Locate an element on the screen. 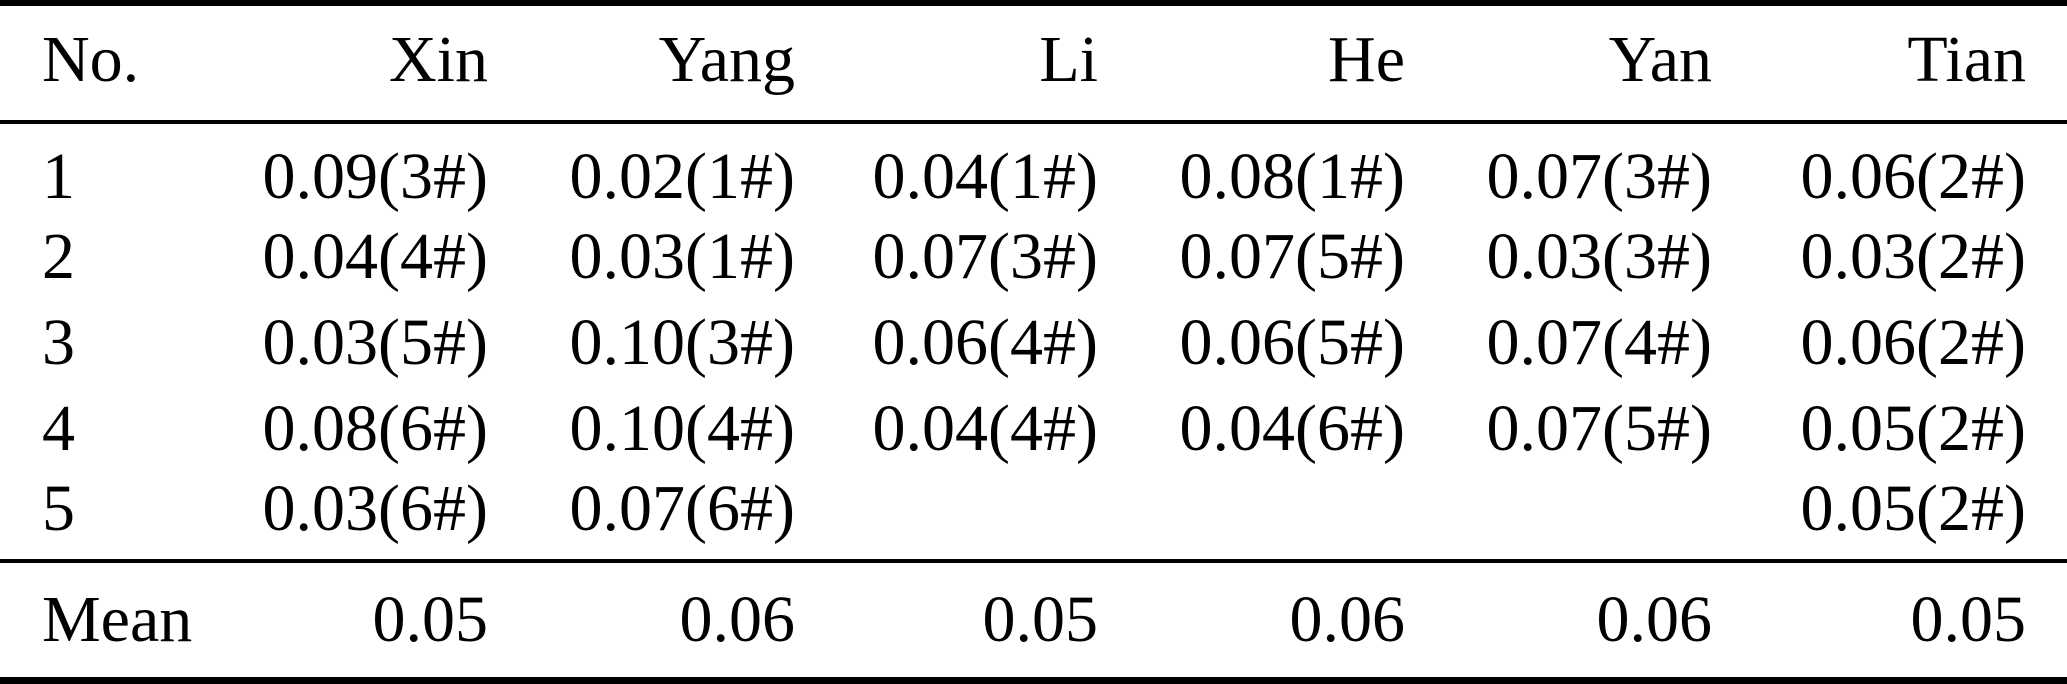  cell-yang: 0.03(1#) is located at coordinates (682, 256).